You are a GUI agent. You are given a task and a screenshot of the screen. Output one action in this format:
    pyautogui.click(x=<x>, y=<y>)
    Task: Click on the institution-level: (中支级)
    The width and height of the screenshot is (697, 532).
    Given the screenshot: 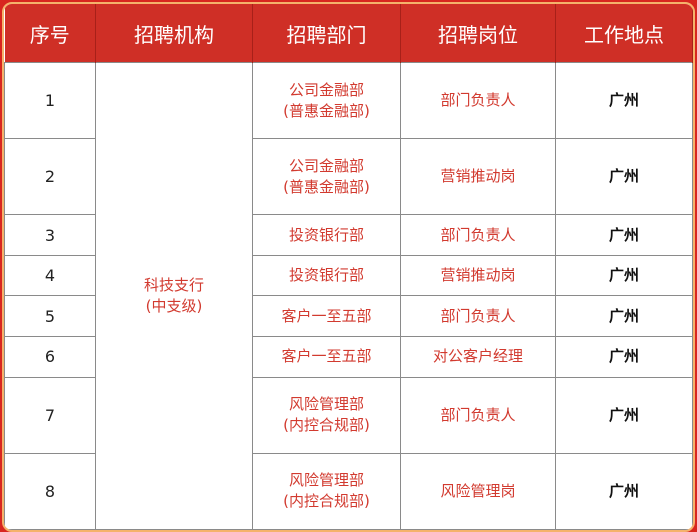 What is the action you would take?
    pyautogui.click(x=174, y=306)
    